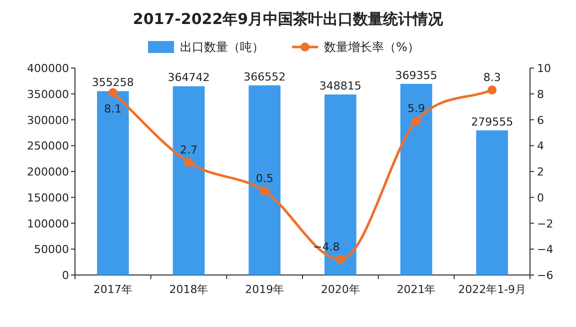  Describe the element at coordinates (112, 289) in the screenshot. I see `x-tick-label: 2017年` at that location.